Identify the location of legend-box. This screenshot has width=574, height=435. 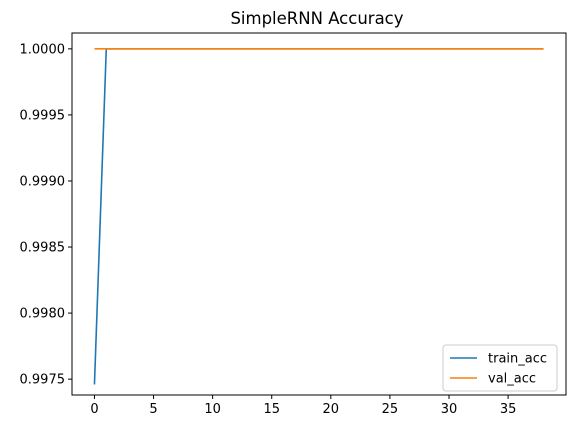
(500, 368).